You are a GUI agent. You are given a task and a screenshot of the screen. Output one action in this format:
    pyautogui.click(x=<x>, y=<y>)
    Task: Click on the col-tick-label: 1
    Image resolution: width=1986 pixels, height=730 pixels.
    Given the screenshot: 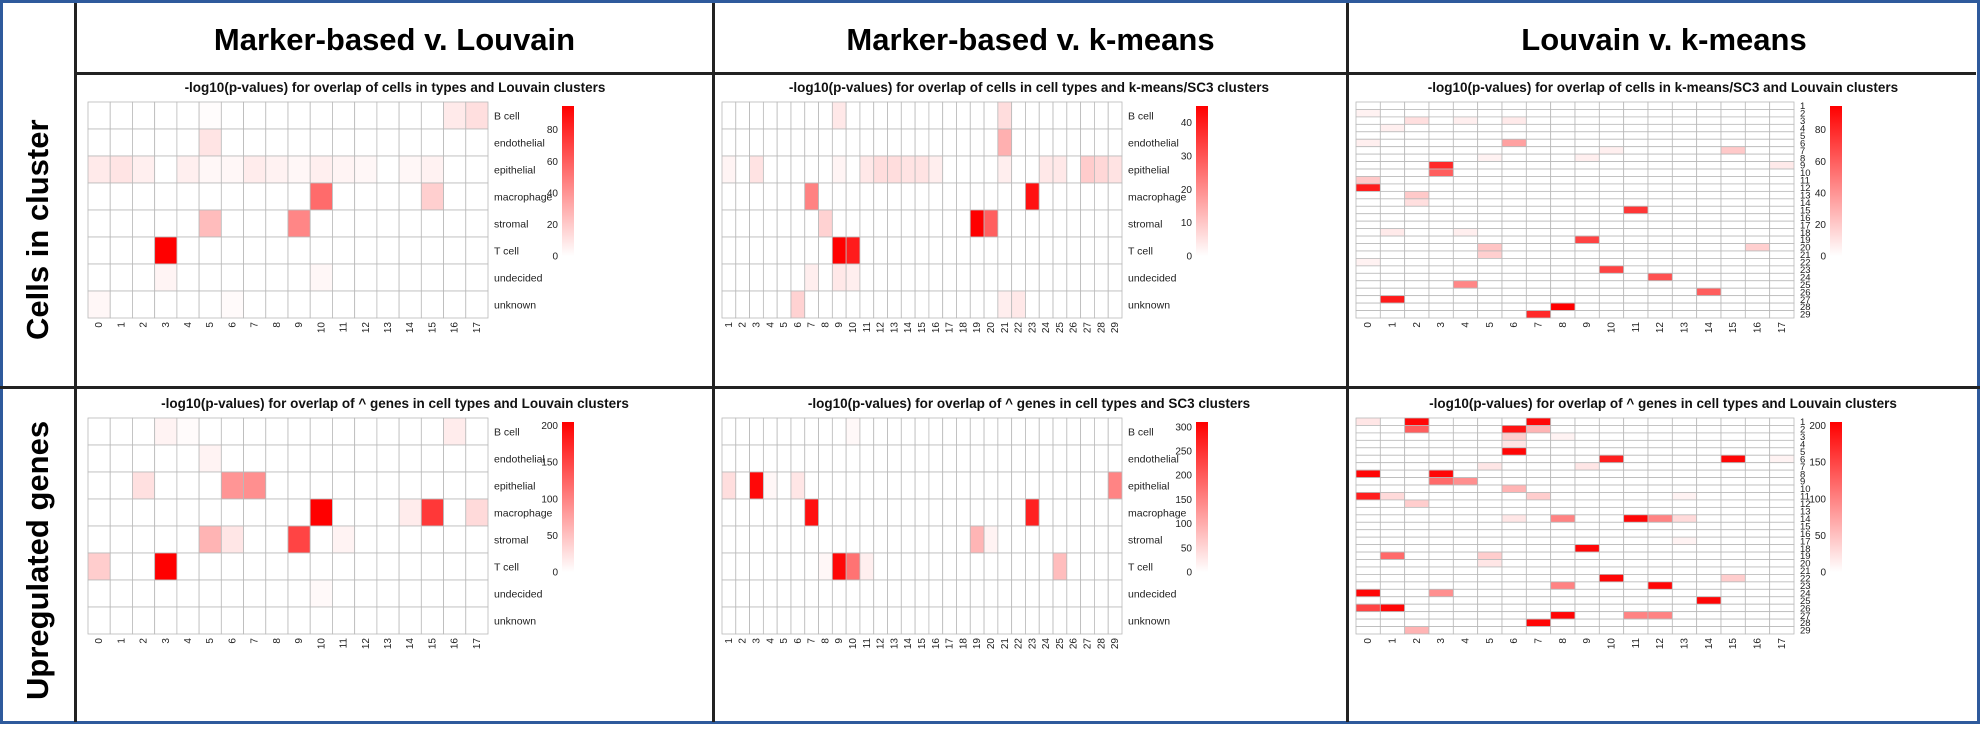 What is the action you would take?
    pyautogui.click(x=121, y=641)
    